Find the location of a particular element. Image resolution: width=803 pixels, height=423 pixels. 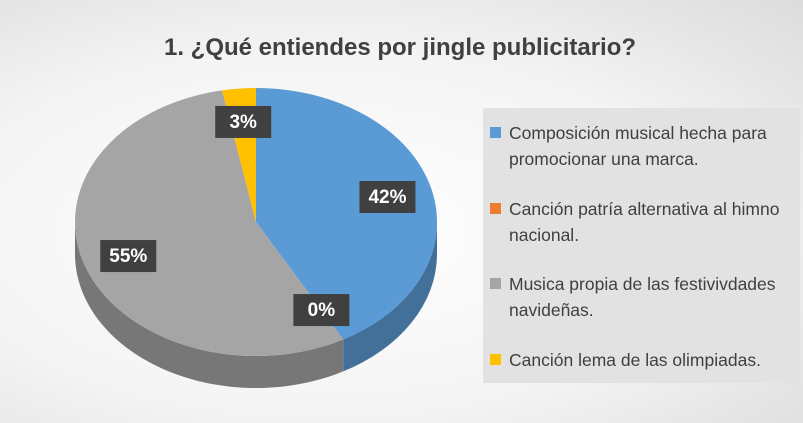

value-label-text: 3% is located at coordinates (243, 122).